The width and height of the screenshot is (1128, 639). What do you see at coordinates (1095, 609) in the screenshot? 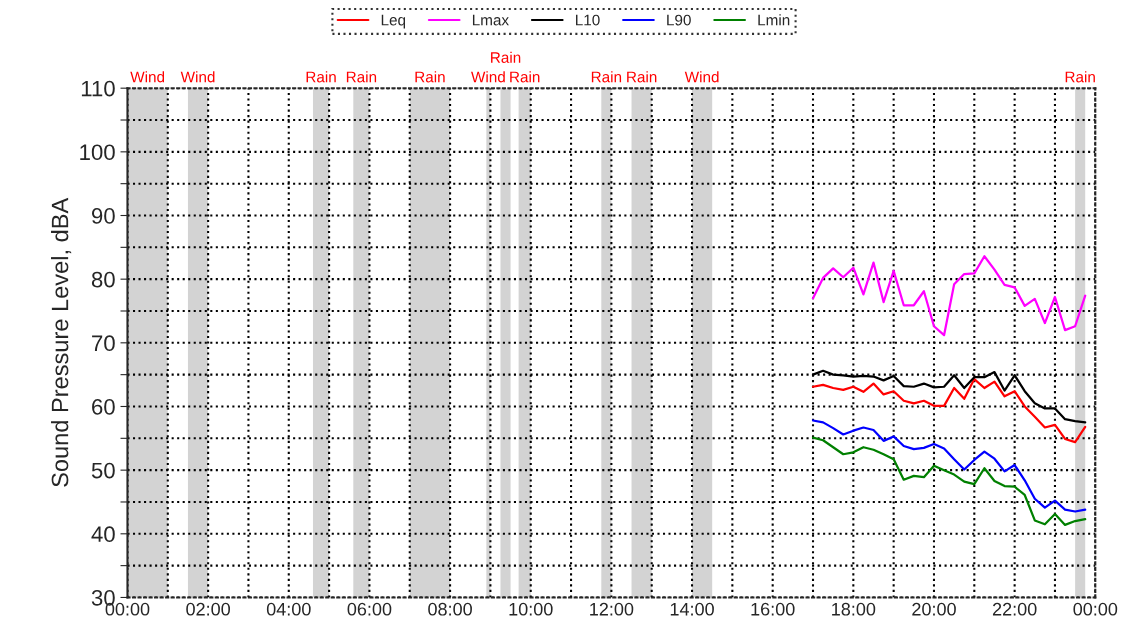
I see `x-tick-label: 00:00` at bounding box center [1095, 609].